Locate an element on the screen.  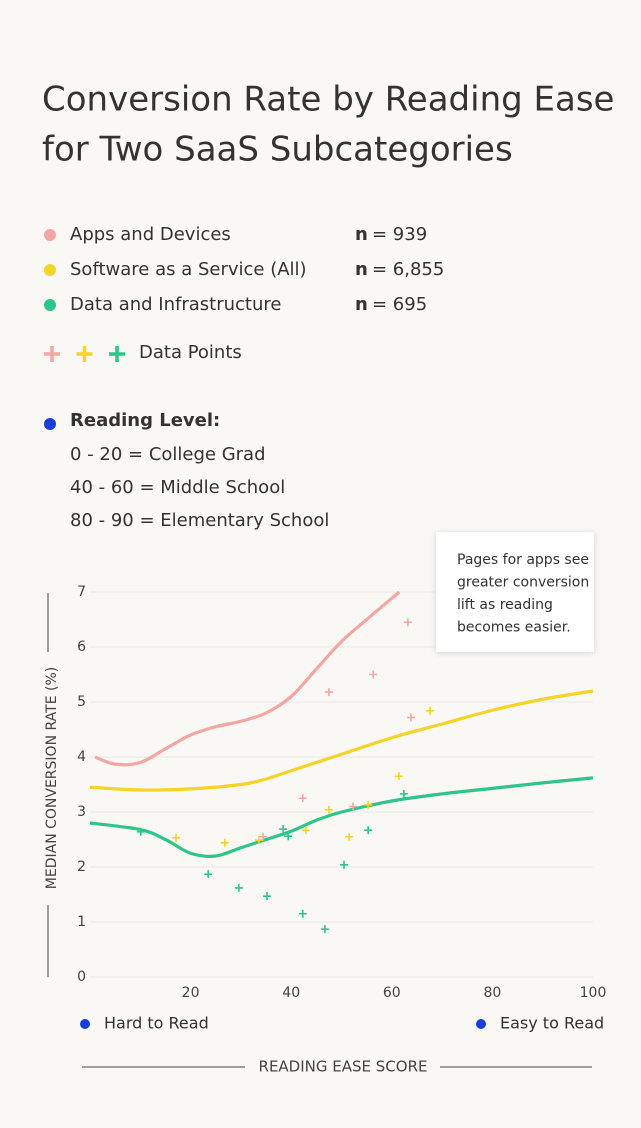
y-tick-label: 1 is located at coordinates (81, 922).